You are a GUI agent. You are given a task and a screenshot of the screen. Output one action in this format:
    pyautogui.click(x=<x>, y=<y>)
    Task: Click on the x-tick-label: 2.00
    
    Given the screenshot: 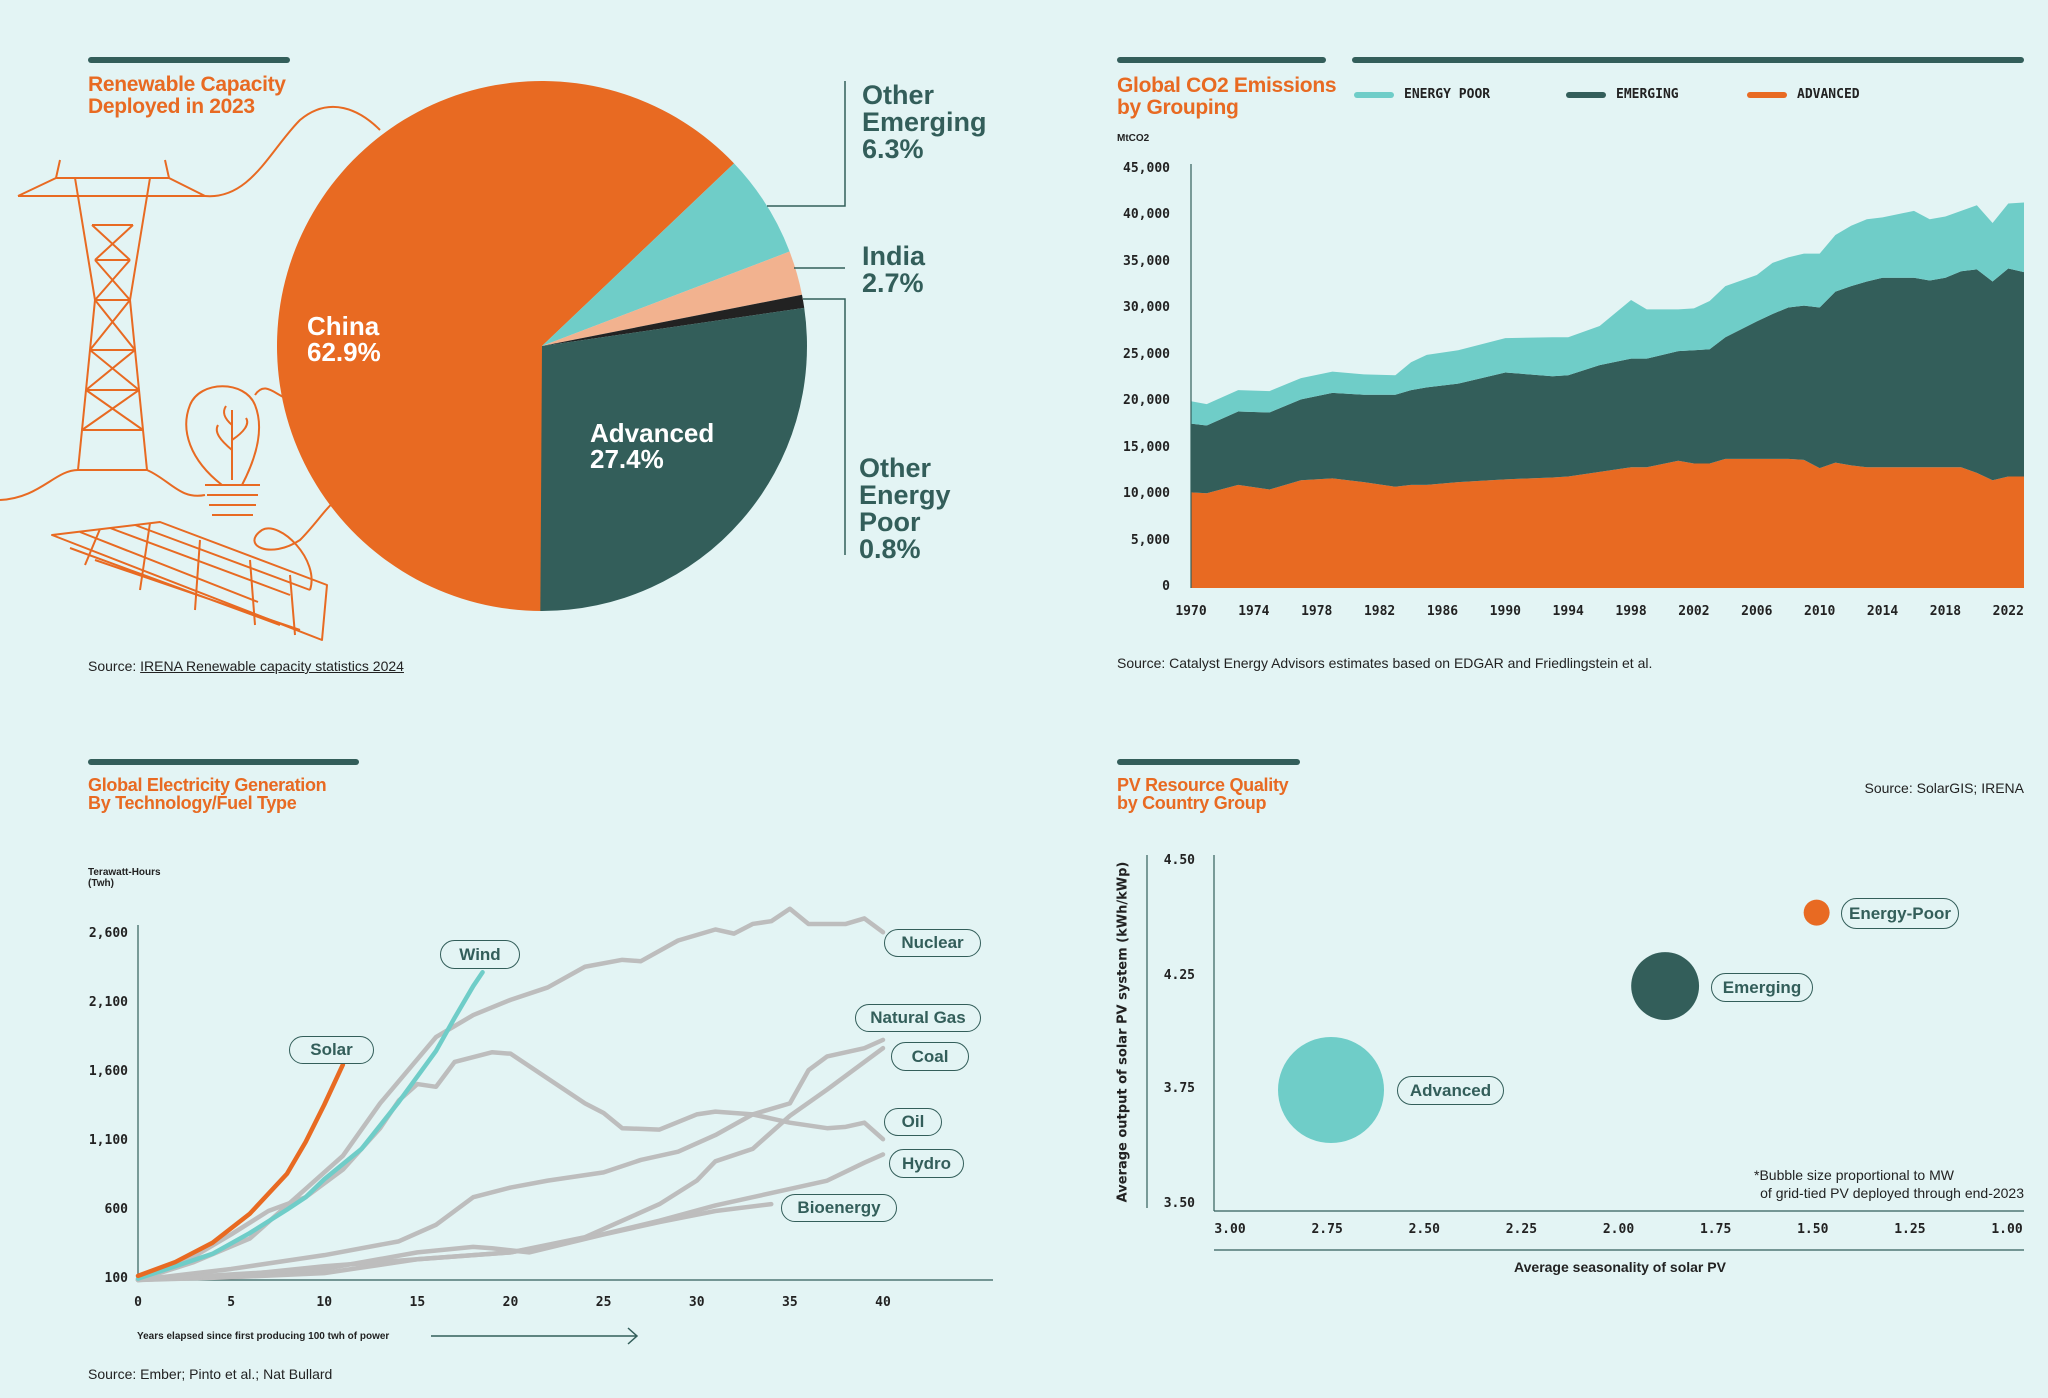 What is the action you would take?
    pyautogui.click(x=1618, y=1229)
    